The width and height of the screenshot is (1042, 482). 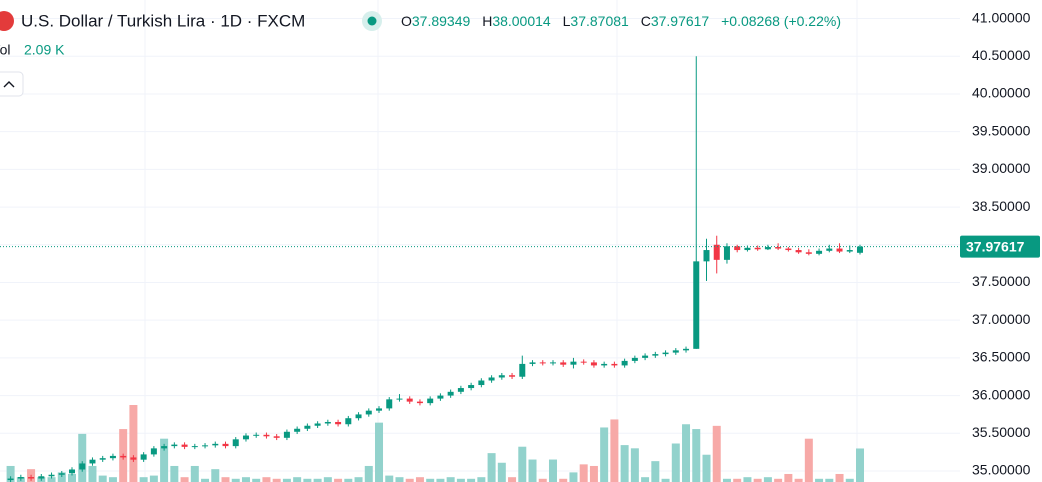 What do you see at coordinates (599, 21) in the screenshot?
I see `l-value: 37.87081` at bounding box center [599, 21].